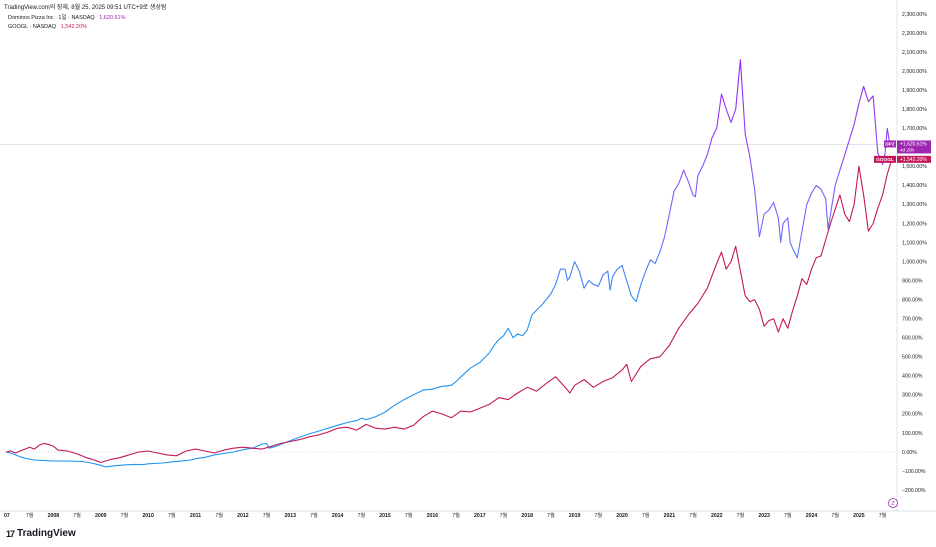  I want to click on price-tag-googl: GOOGL +1,542.20%, so click(902, 159).